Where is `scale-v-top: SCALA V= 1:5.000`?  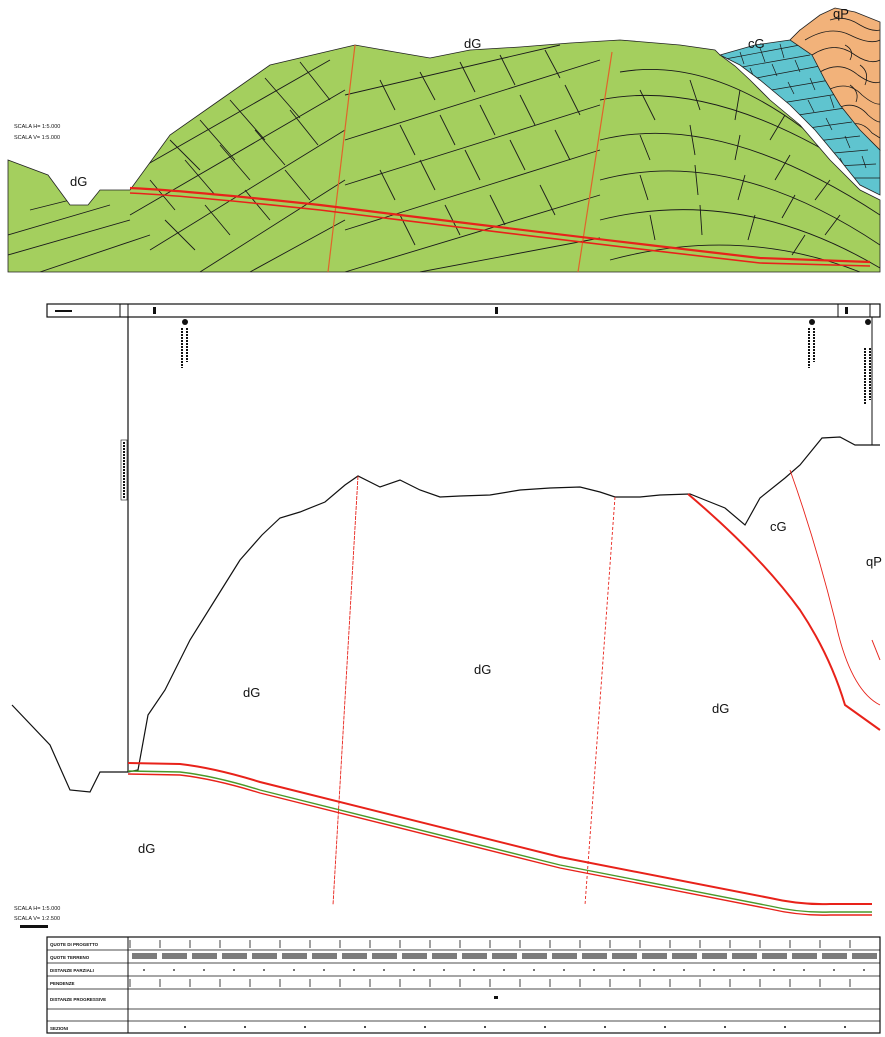 scale-v-top: SCALA V= 1:5.000 is located at coordinates (37, 138).